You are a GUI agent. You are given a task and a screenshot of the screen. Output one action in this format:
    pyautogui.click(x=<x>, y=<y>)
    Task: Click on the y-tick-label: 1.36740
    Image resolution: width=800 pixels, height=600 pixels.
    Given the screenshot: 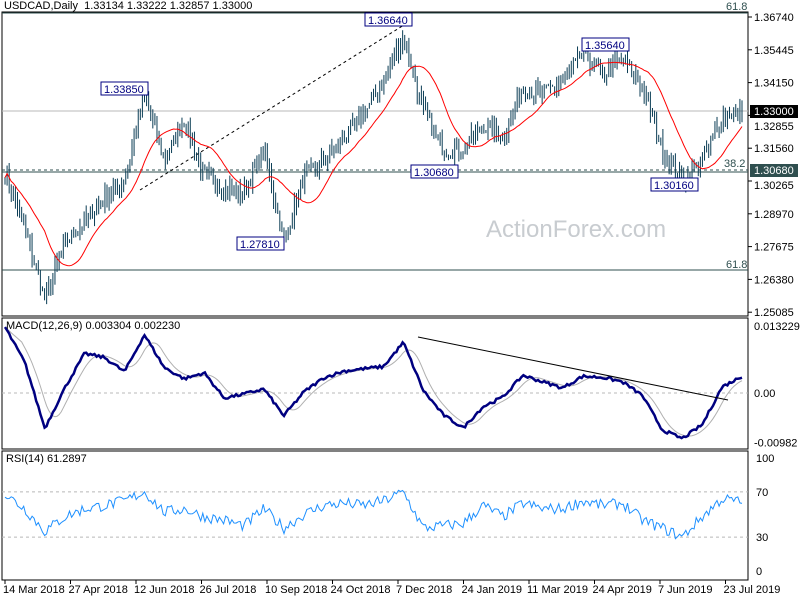 What is the action you would take?
    pyautogui.click(x=774, y=18)
    